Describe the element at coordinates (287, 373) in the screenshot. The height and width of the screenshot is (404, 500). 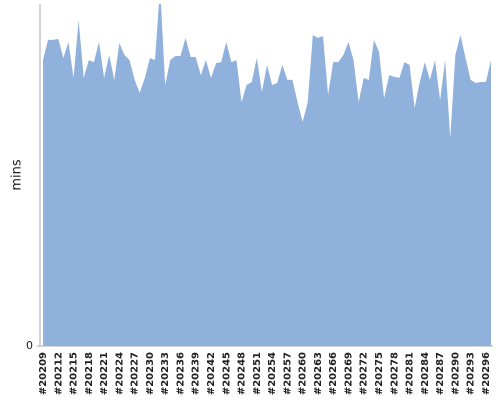
I see `x-tick-label: #20257` at that location.